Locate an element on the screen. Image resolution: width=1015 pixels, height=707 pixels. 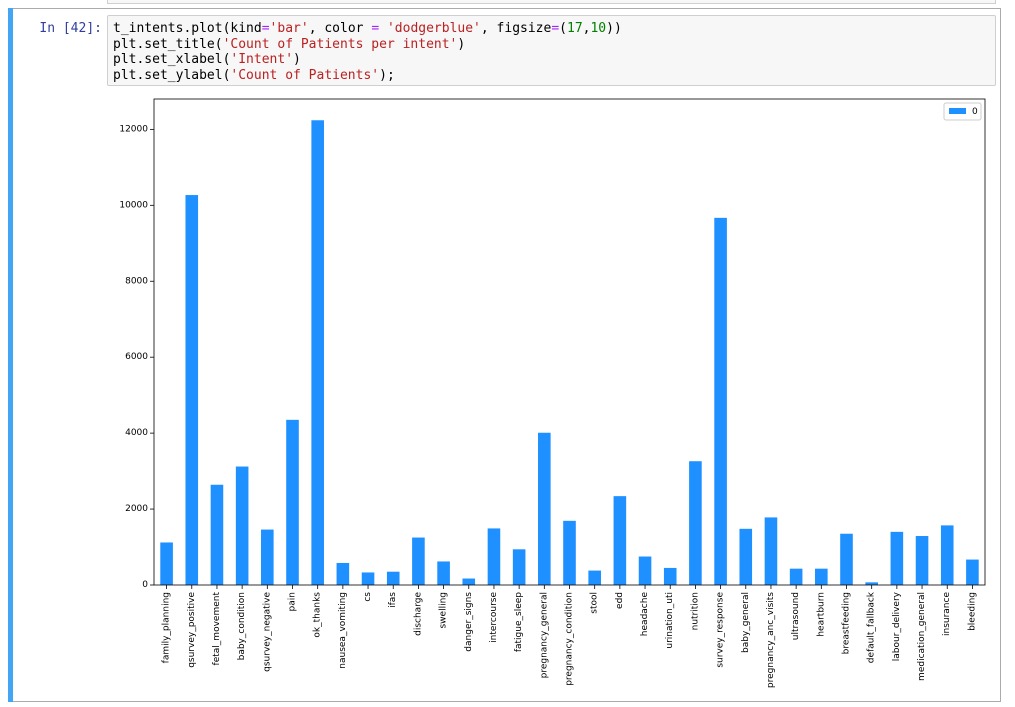
code-token: 'Count of Patients' is located at coordinates (305, 75).